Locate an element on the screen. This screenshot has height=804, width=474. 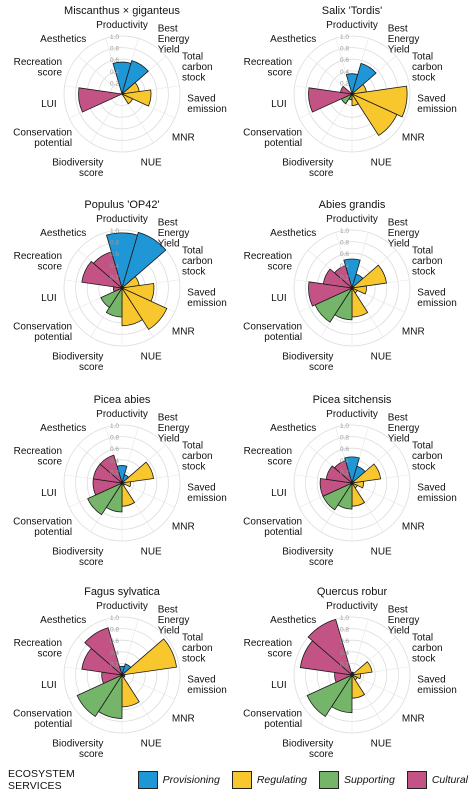
legend-swatch-cultural is located at coordinates (416, 780).